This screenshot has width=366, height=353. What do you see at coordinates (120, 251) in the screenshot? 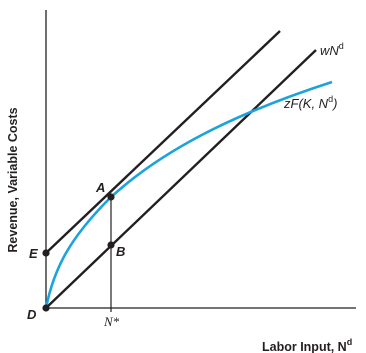
I see `point-b-label: B` at bounding box center [120, 251].